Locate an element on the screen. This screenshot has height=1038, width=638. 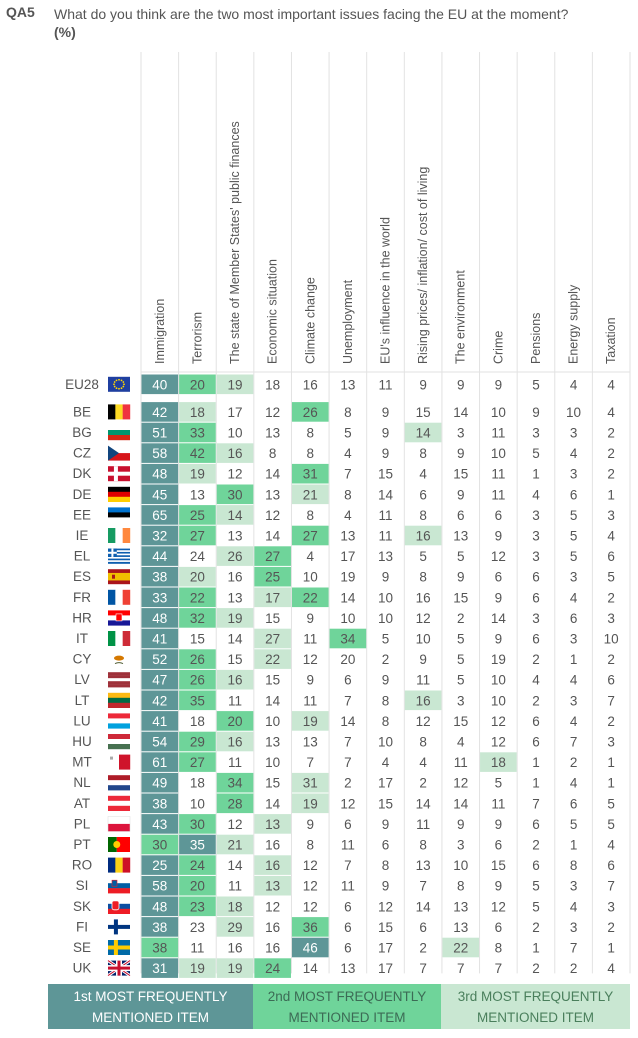
cell-value: 33 is located at coordinates (159, 597).